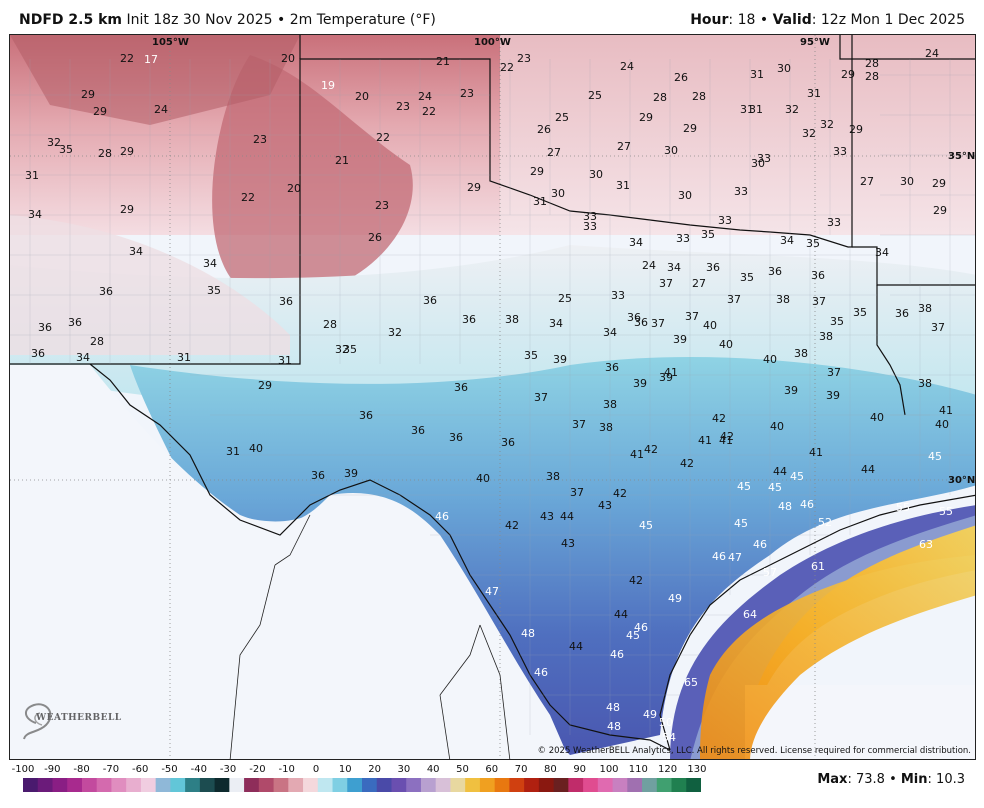 This screenshot has width=984, height=808. Describe the element at coordinates (199, 20) in the screenshot. I see `init-time: Init 18z 30 Nov 2025` at that location.